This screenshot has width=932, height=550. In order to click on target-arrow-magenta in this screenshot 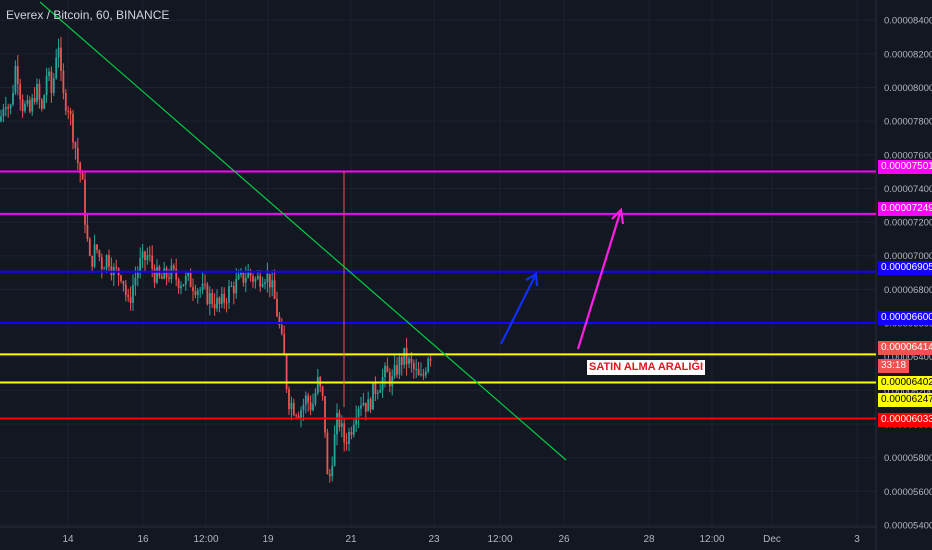, I will do `click(600, 278)`.